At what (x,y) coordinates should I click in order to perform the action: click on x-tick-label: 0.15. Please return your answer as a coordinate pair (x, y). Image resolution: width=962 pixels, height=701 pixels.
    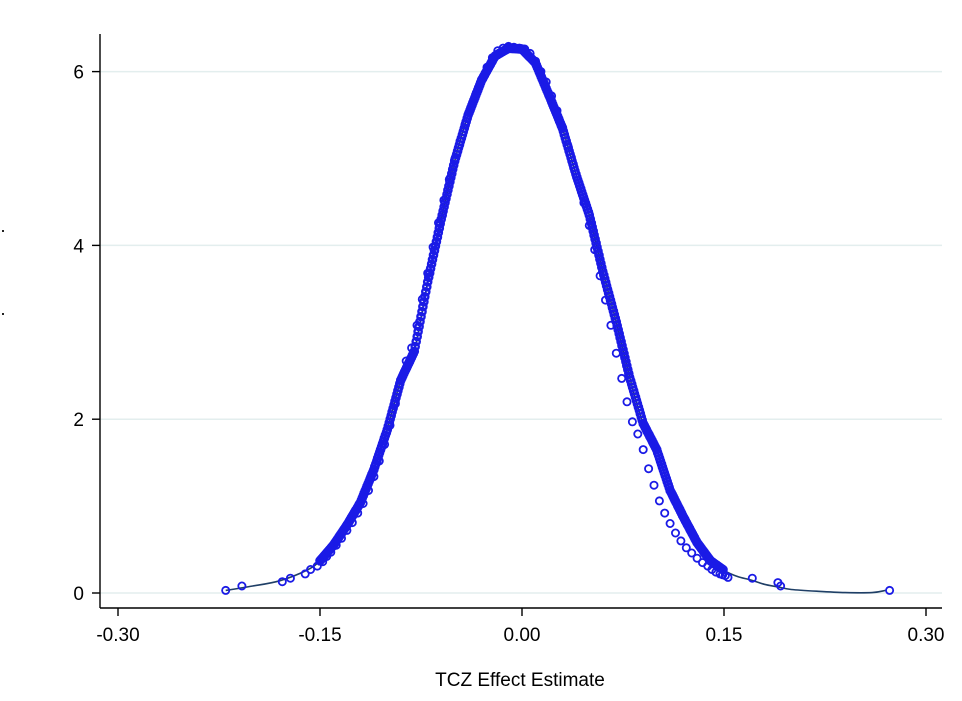
    Looking at the image, I should click on (724, 635).